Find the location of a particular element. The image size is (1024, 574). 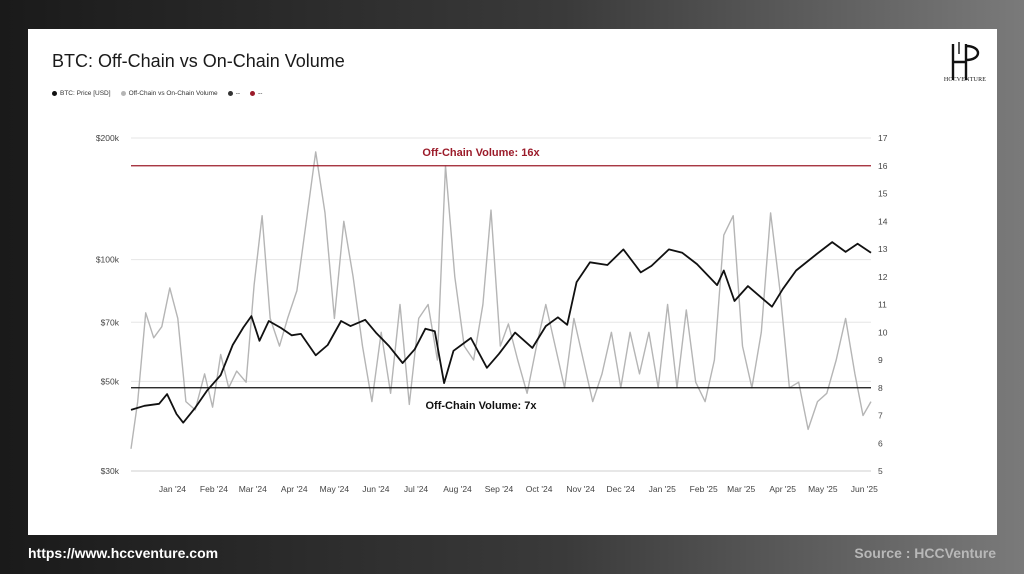

logo-wordmark: HCCVENTURE is located at coordinates (965, 80).